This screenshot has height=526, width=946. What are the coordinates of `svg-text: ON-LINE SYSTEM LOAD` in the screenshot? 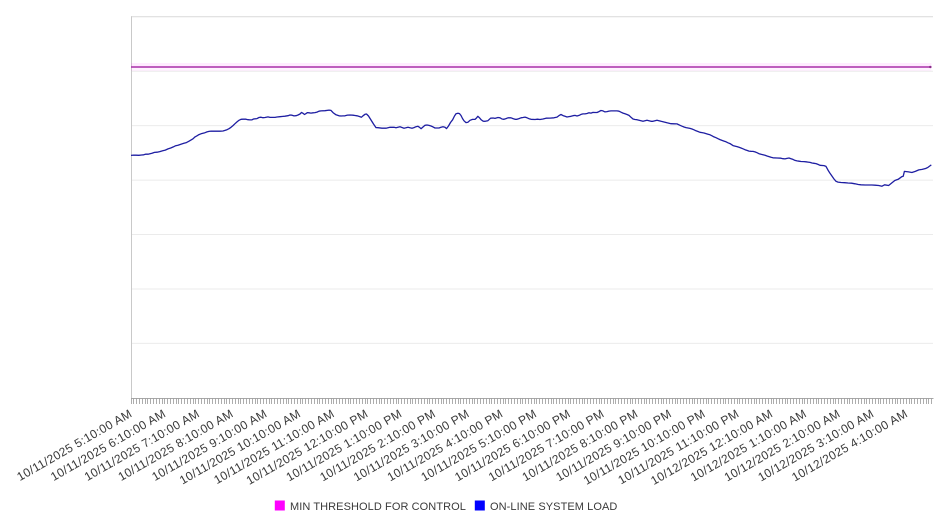 It's located at (553, 507).